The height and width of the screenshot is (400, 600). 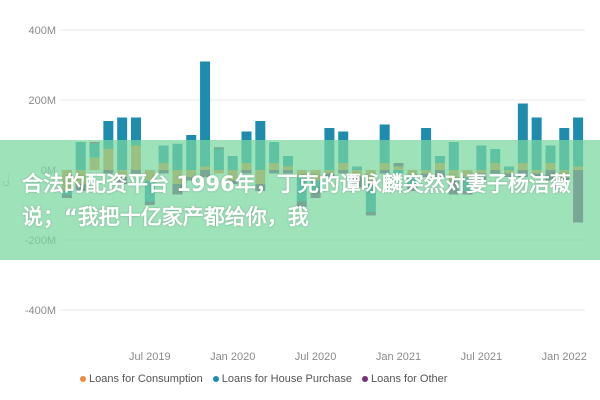 I want to click on x-tick-label: Jul 2021, so click(x=482, y=357).